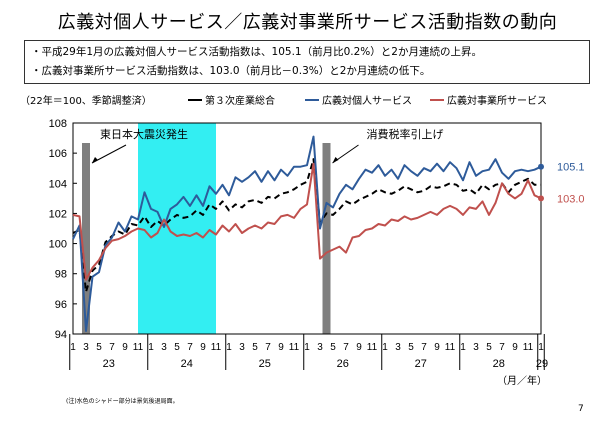  I want to click on y-tick-label: 94, so click(61, 335).